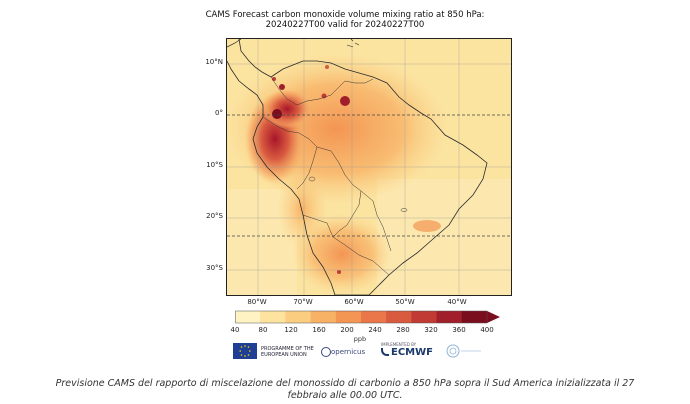 This screenshot has width=690, height=404. What do you see at coordinates (427, 226) in the screenshot?
I see `coastal-plume` at bounding box center [427, 226].